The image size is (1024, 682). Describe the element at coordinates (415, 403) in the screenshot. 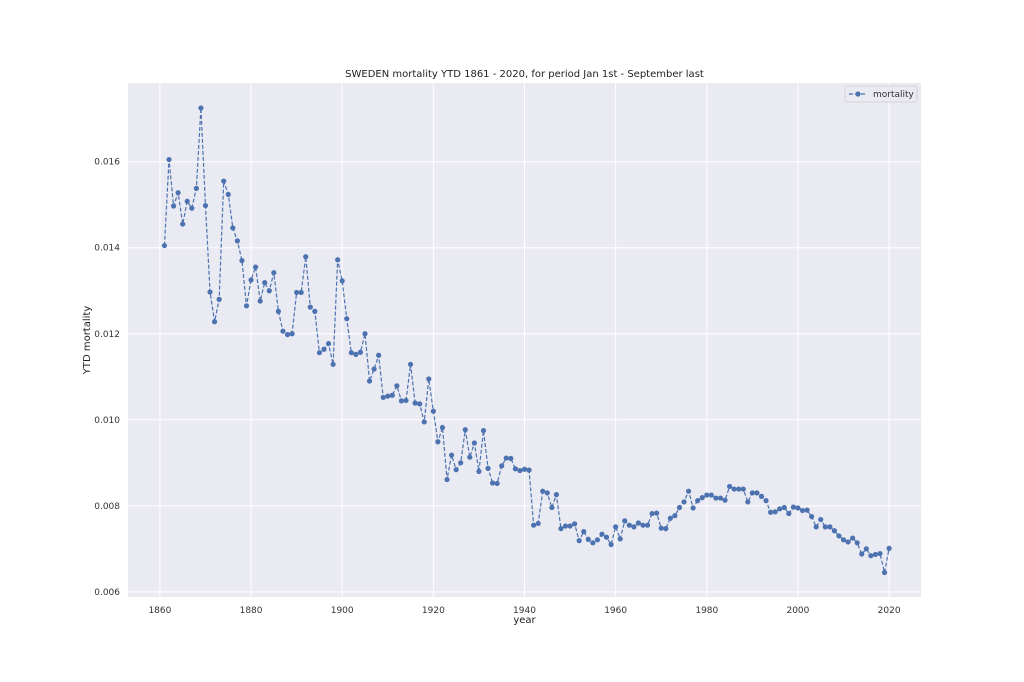

I see `data-point-1916` at that location.